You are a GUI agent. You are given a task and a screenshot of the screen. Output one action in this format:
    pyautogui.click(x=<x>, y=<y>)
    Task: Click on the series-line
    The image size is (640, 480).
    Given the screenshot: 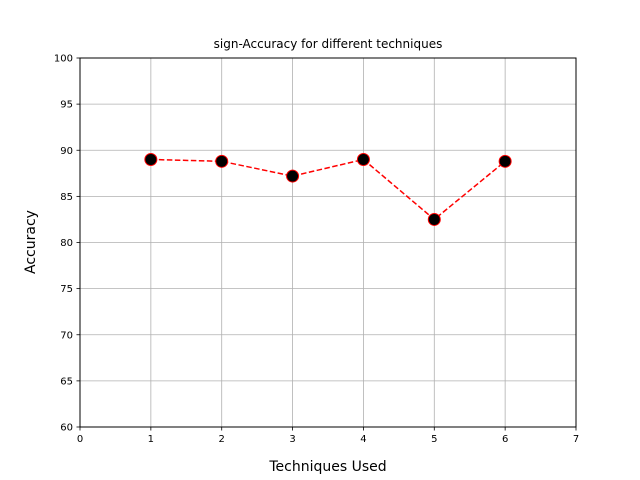 What is the action you would take?
    pyautogui.click(x=328, y=189)
    